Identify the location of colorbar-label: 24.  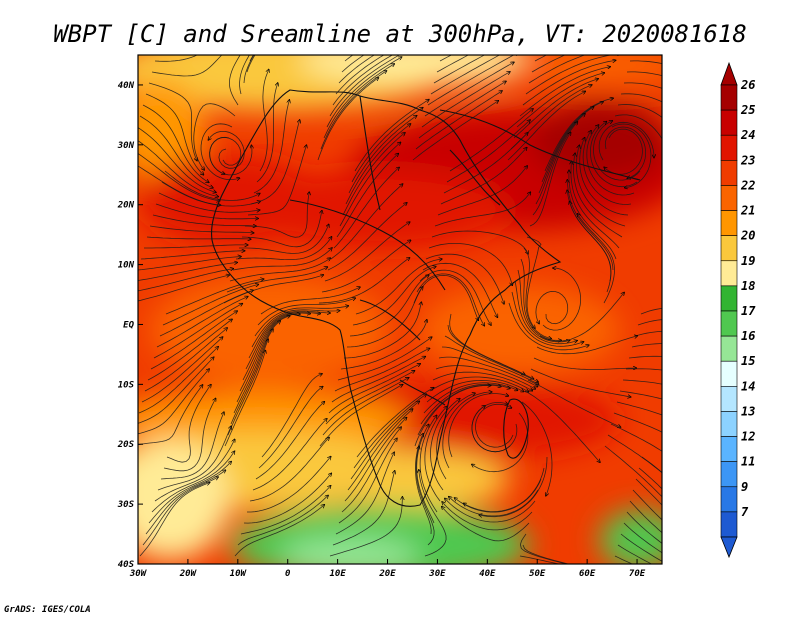
(747, 135).